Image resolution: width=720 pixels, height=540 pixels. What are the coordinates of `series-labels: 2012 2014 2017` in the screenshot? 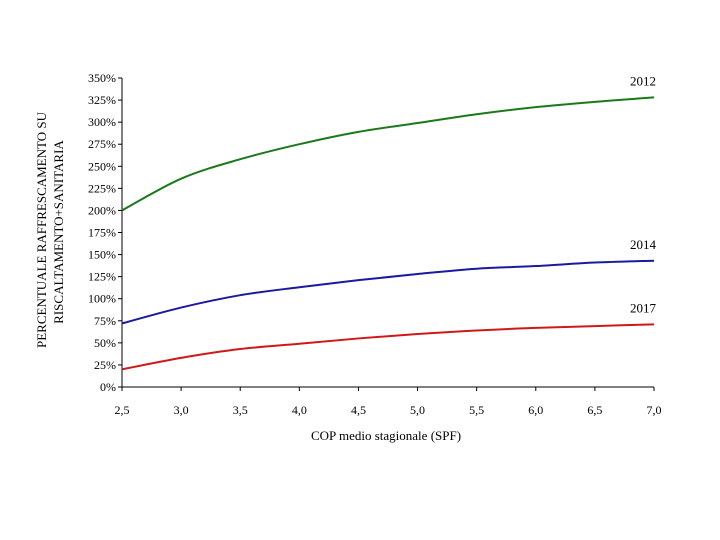 It's located at (643, 194).